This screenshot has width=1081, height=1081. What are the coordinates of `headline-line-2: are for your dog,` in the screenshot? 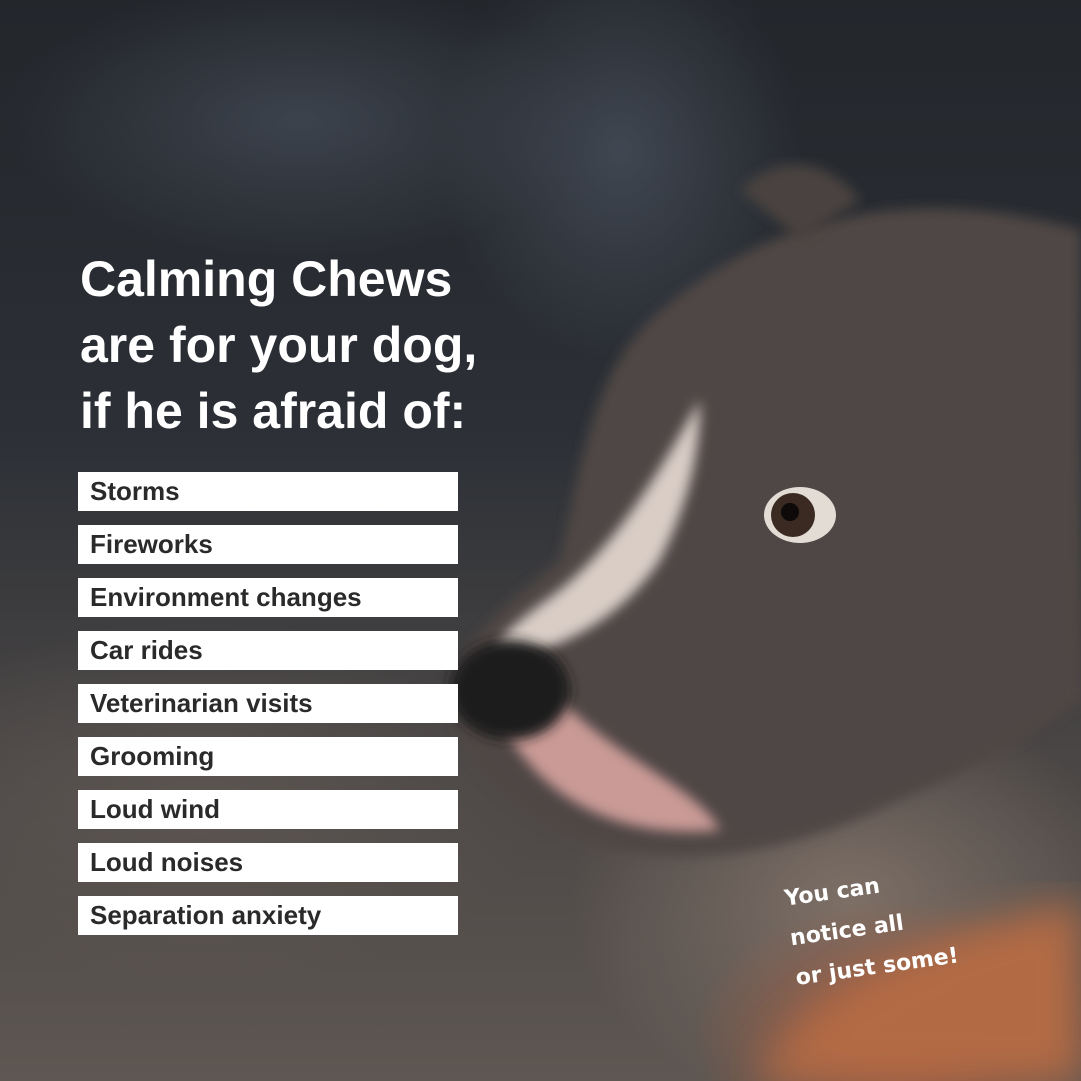 It's located at (279, 345).